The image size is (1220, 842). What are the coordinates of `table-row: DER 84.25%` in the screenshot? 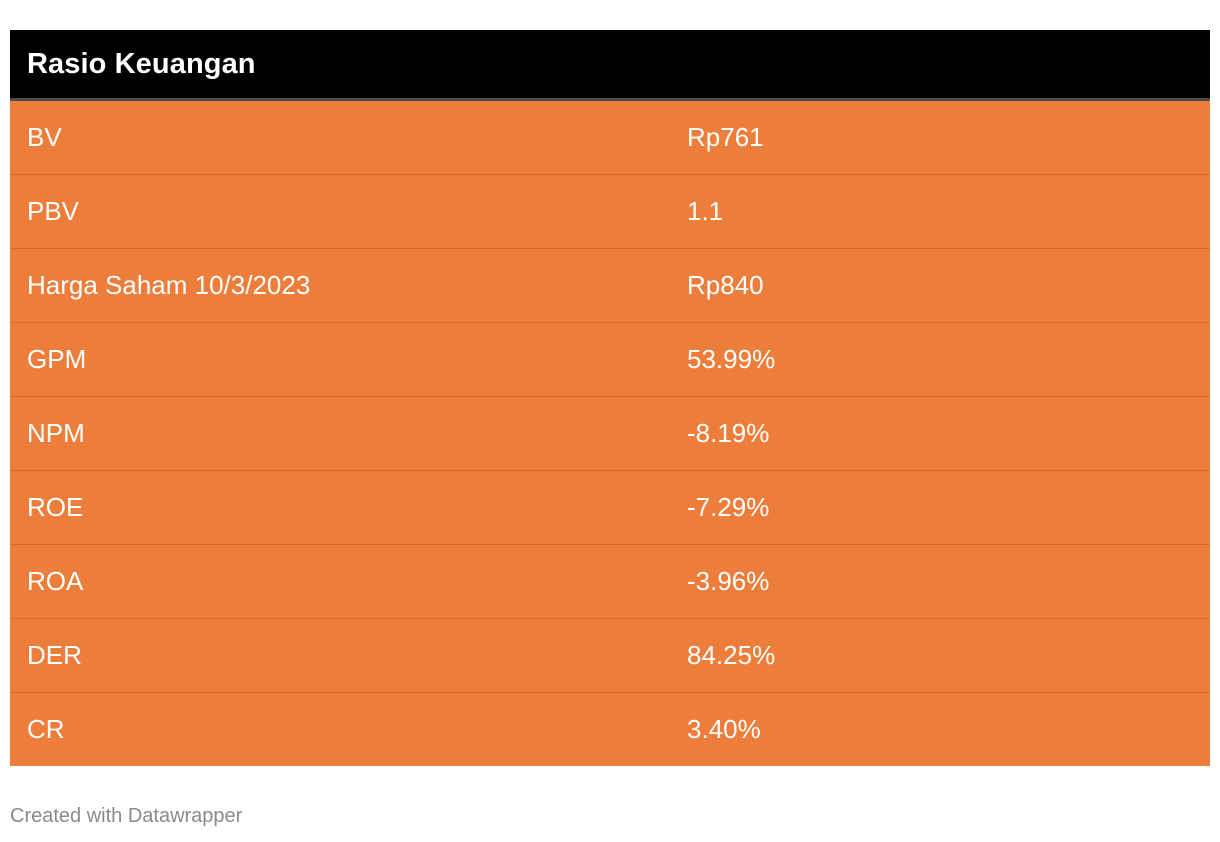 It's located at (610, 656).